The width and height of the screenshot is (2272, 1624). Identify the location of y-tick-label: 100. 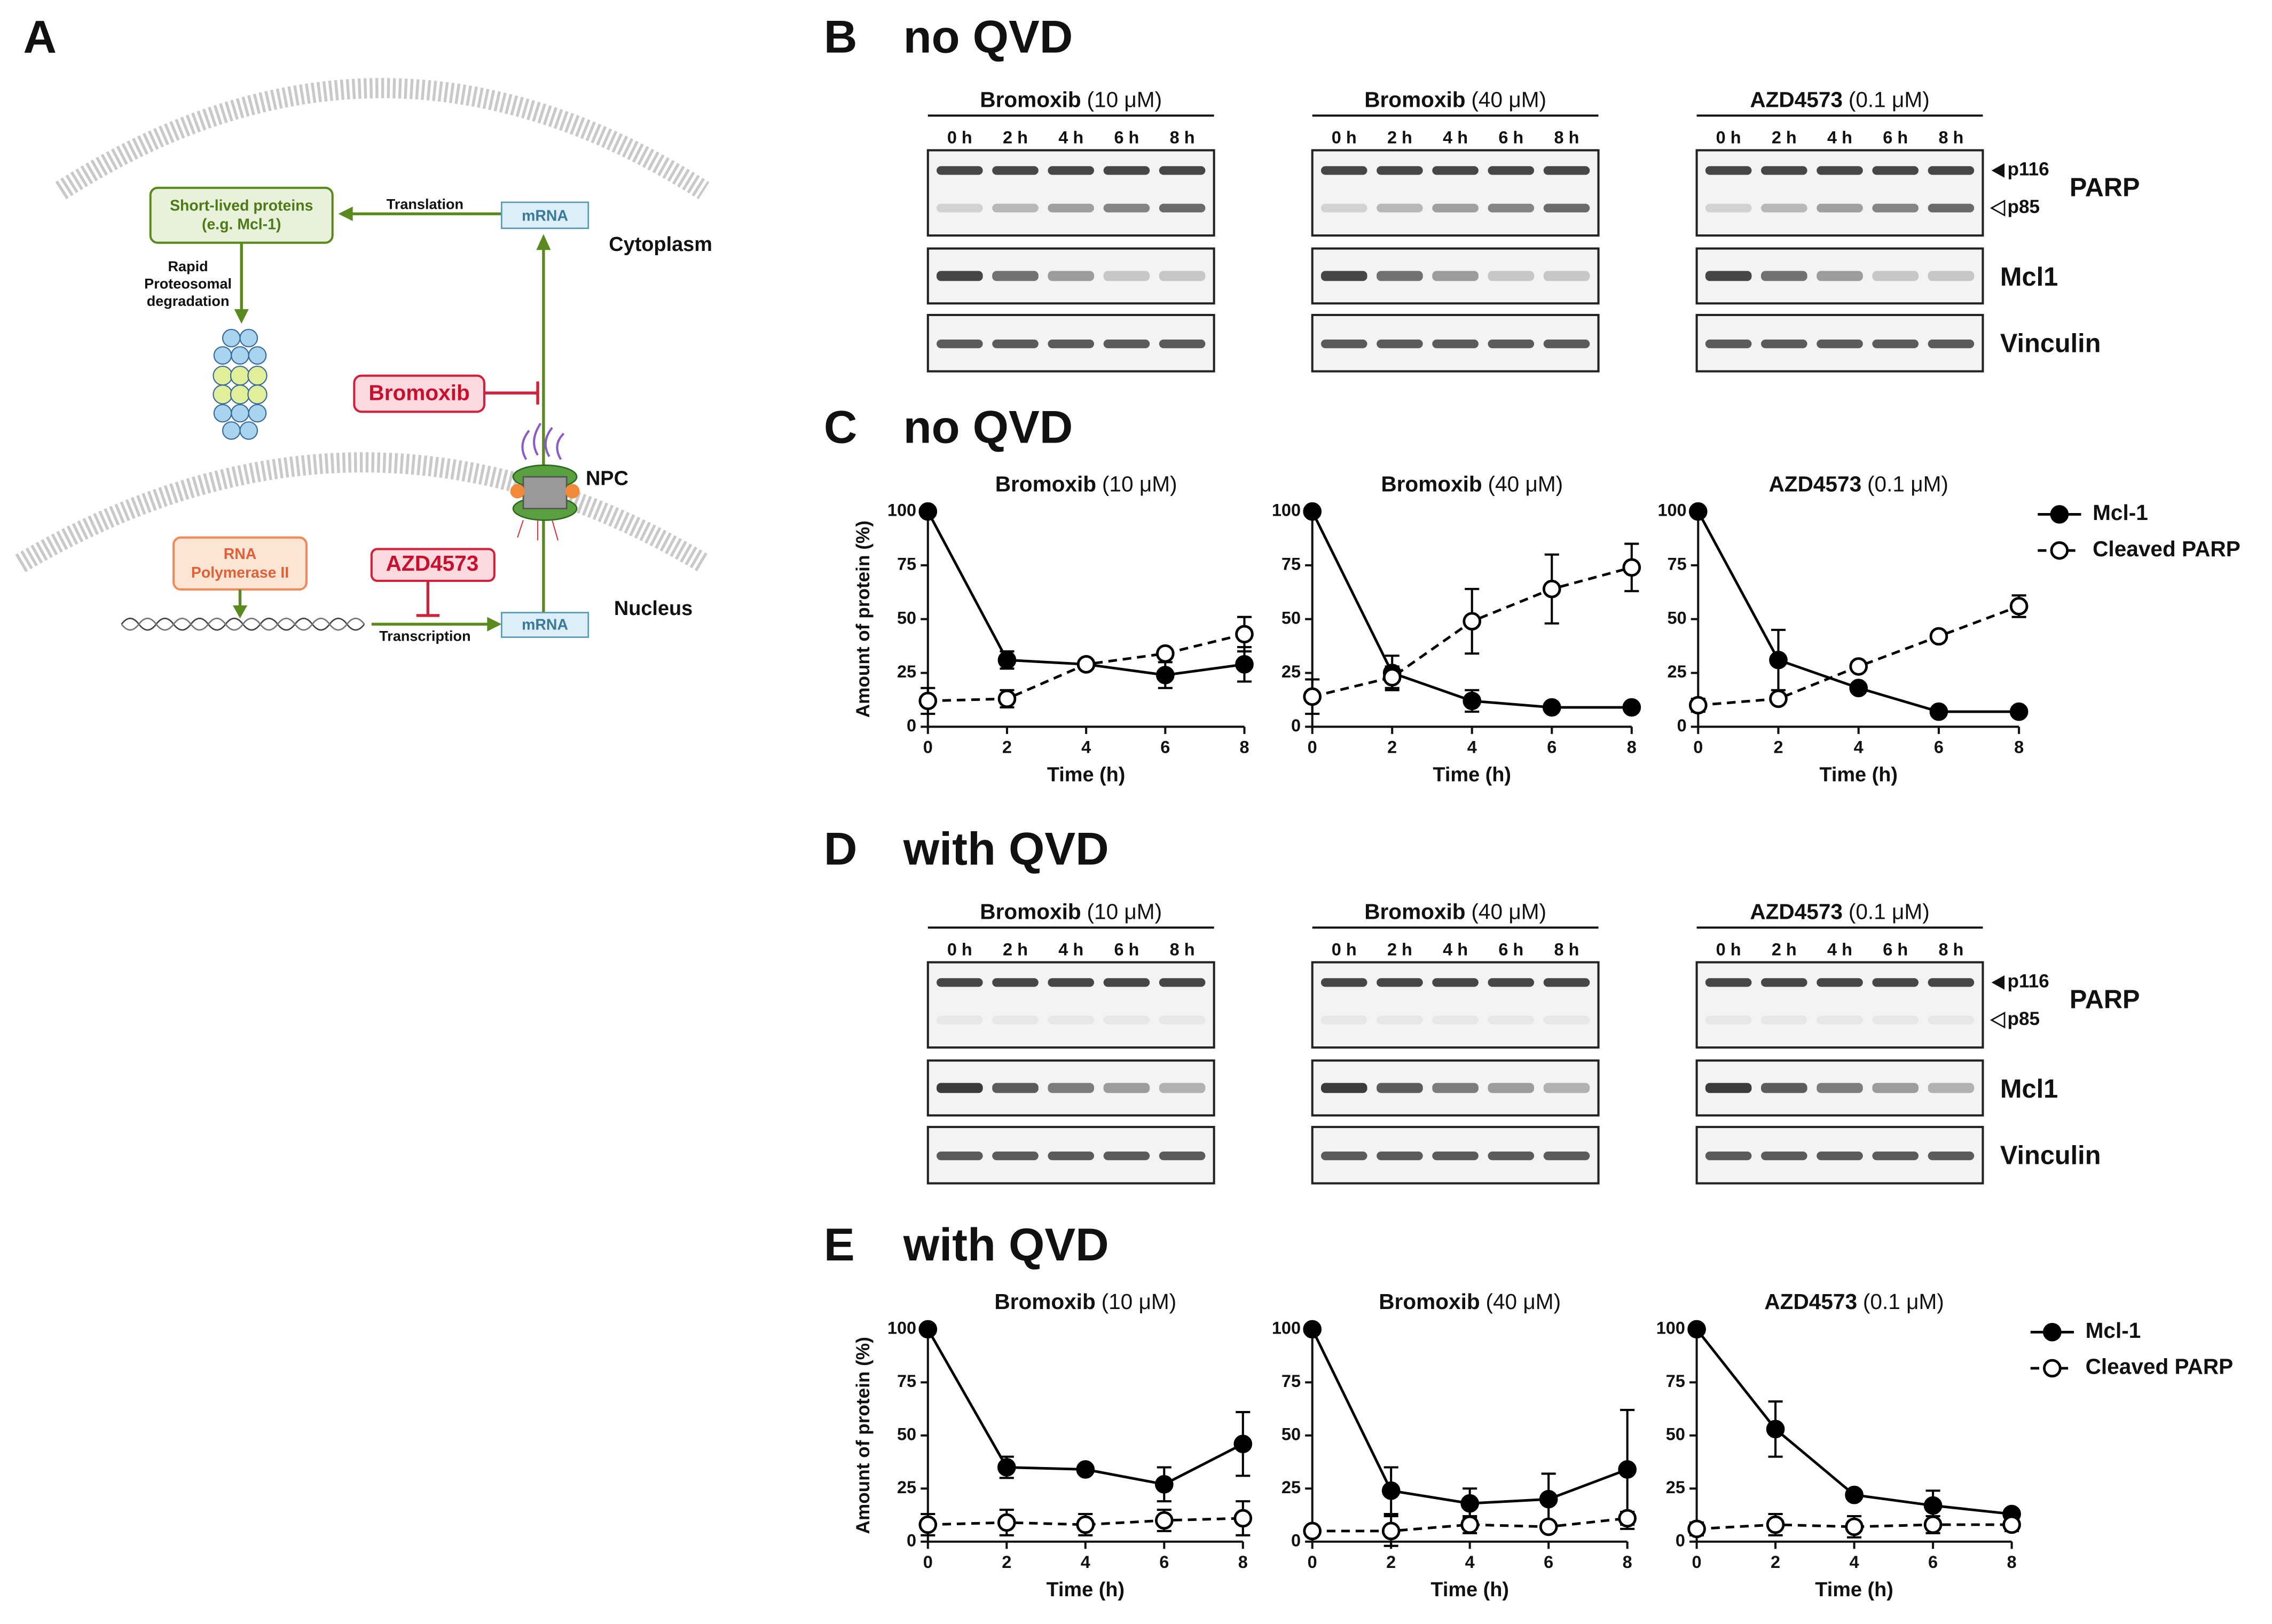
(1671, 1327).